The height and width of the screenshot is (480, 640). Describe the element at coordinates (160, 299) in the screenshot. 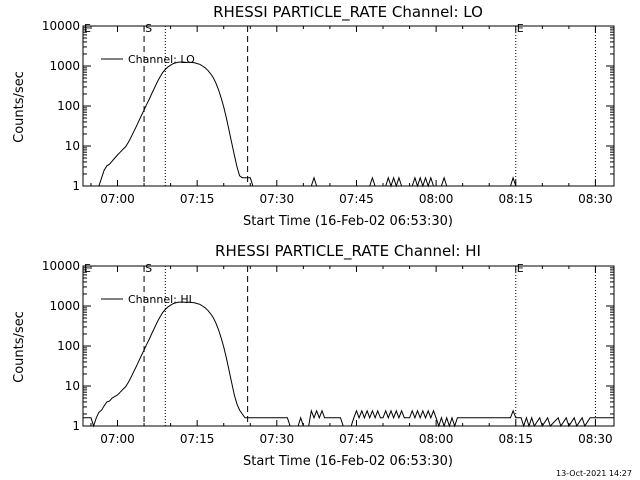

I see `legend-label: Channel: HI` at that location.